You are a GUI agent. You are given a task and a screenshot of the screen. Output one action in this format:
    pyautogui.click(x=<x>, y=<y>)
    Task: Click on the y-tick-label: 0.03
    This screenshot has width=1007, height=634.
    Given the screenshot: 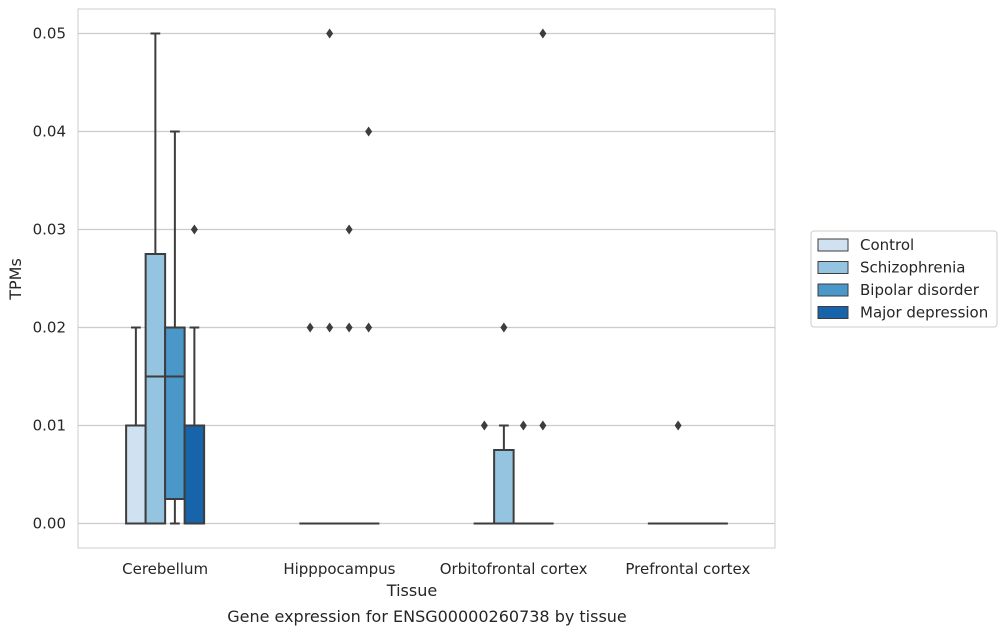 What is the action you would take?
    pyautogui.click(x=49, y=230)
    